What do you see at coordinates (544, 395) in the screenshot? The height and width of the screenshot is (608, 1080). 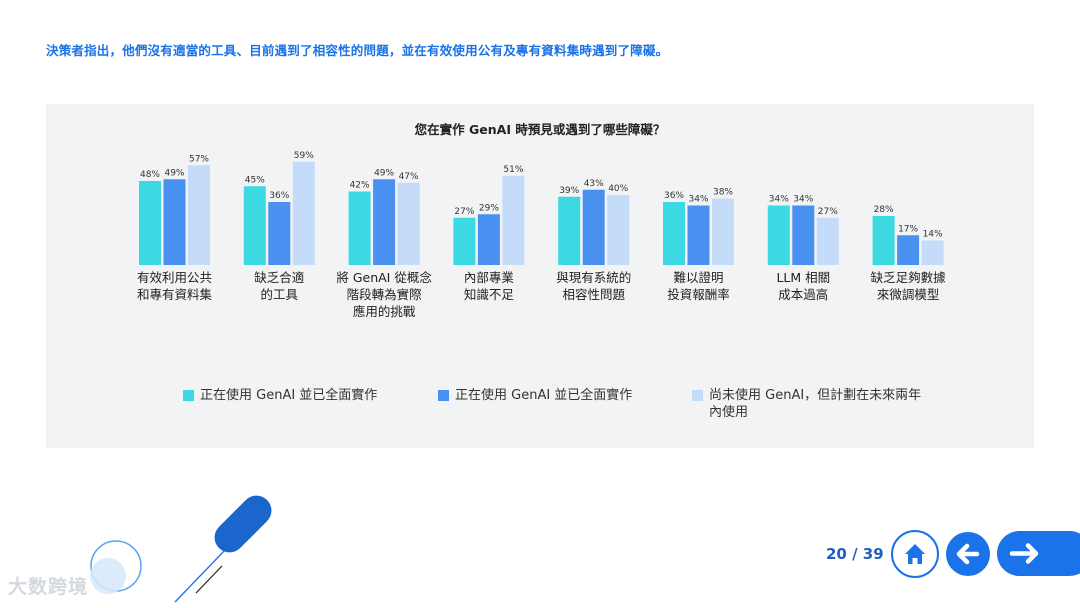 I see `legend-label-2: 正在使用 GenAI 並已全面實作` at bounding box center [544, 395].